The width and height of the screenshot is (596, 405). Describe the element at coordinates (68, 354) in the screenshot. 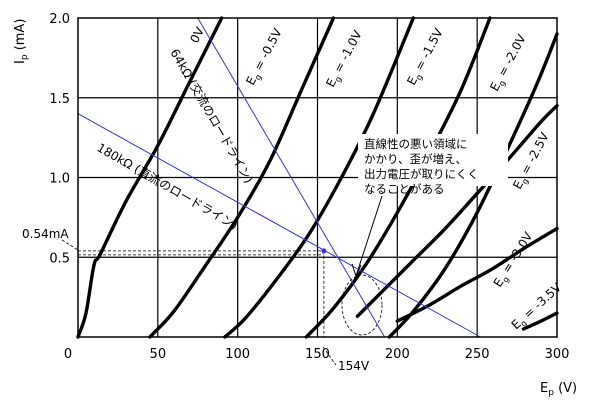

I see `x-tick-label: 0` at that location.